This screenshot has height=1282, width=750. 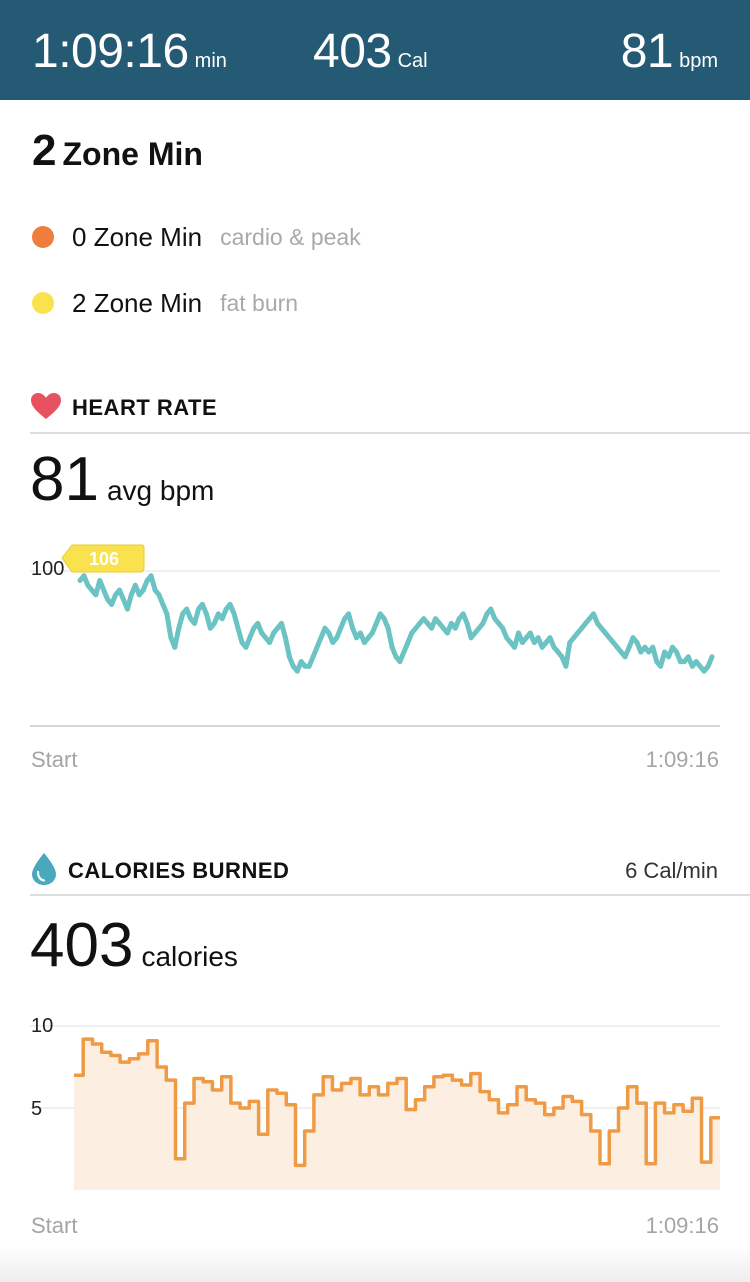 I want to click on peak-badge-label: 106, so click(x=104, y=559).